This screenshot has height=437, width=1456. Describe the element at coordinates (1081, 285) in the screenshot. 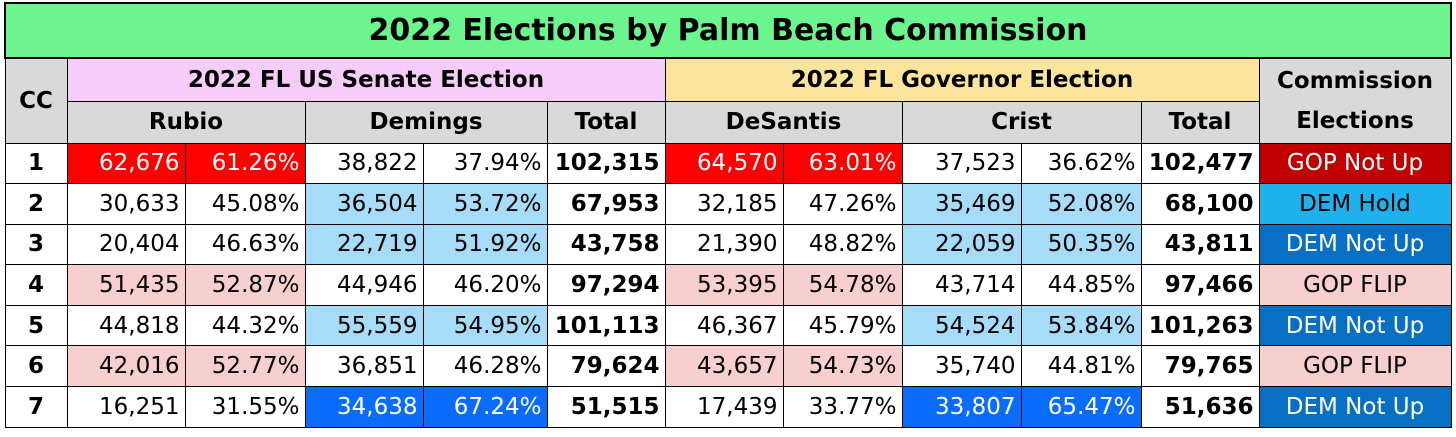

I see `crist-pct: 44.85%` at that location.